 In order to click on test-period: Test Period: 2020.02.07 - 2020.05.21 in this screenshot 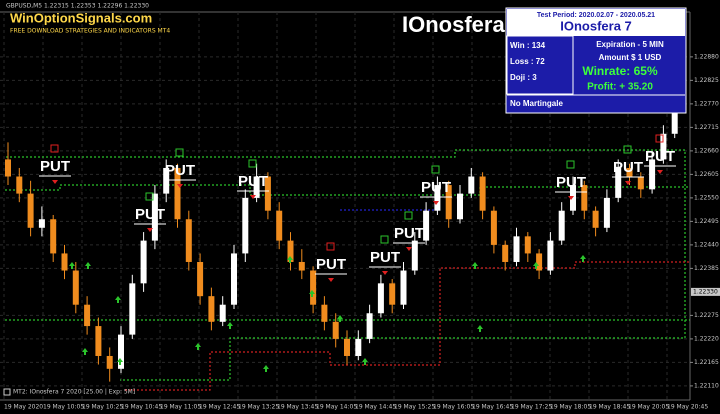, I will do `click(596, 15)`.